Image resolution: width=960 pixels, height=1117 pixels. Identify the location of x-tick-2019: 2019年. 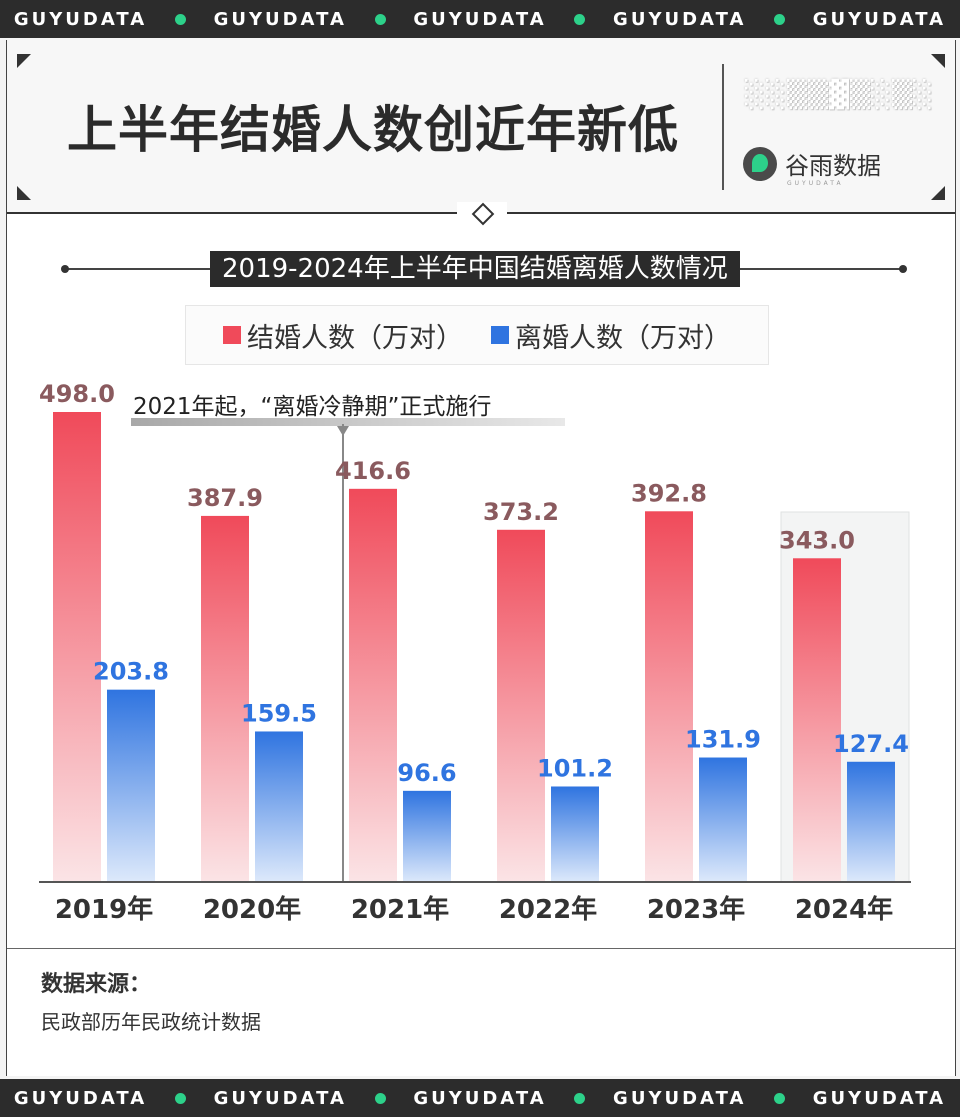
(104, 909).